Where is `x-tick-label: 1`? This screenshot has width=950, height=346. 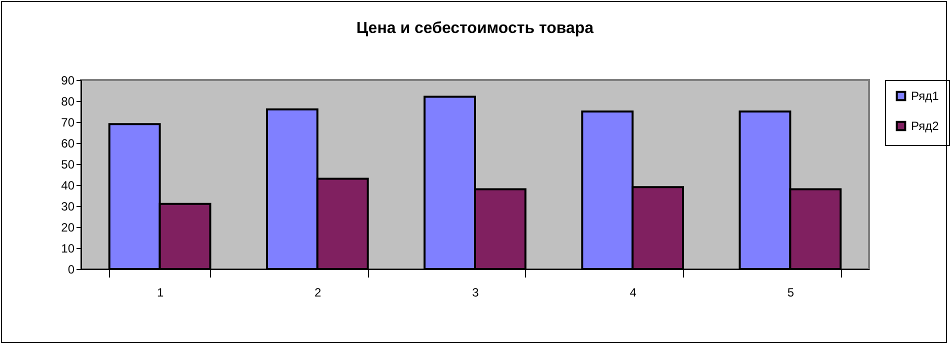 x-tick-label: 1 is located at coordinates (160, 293).